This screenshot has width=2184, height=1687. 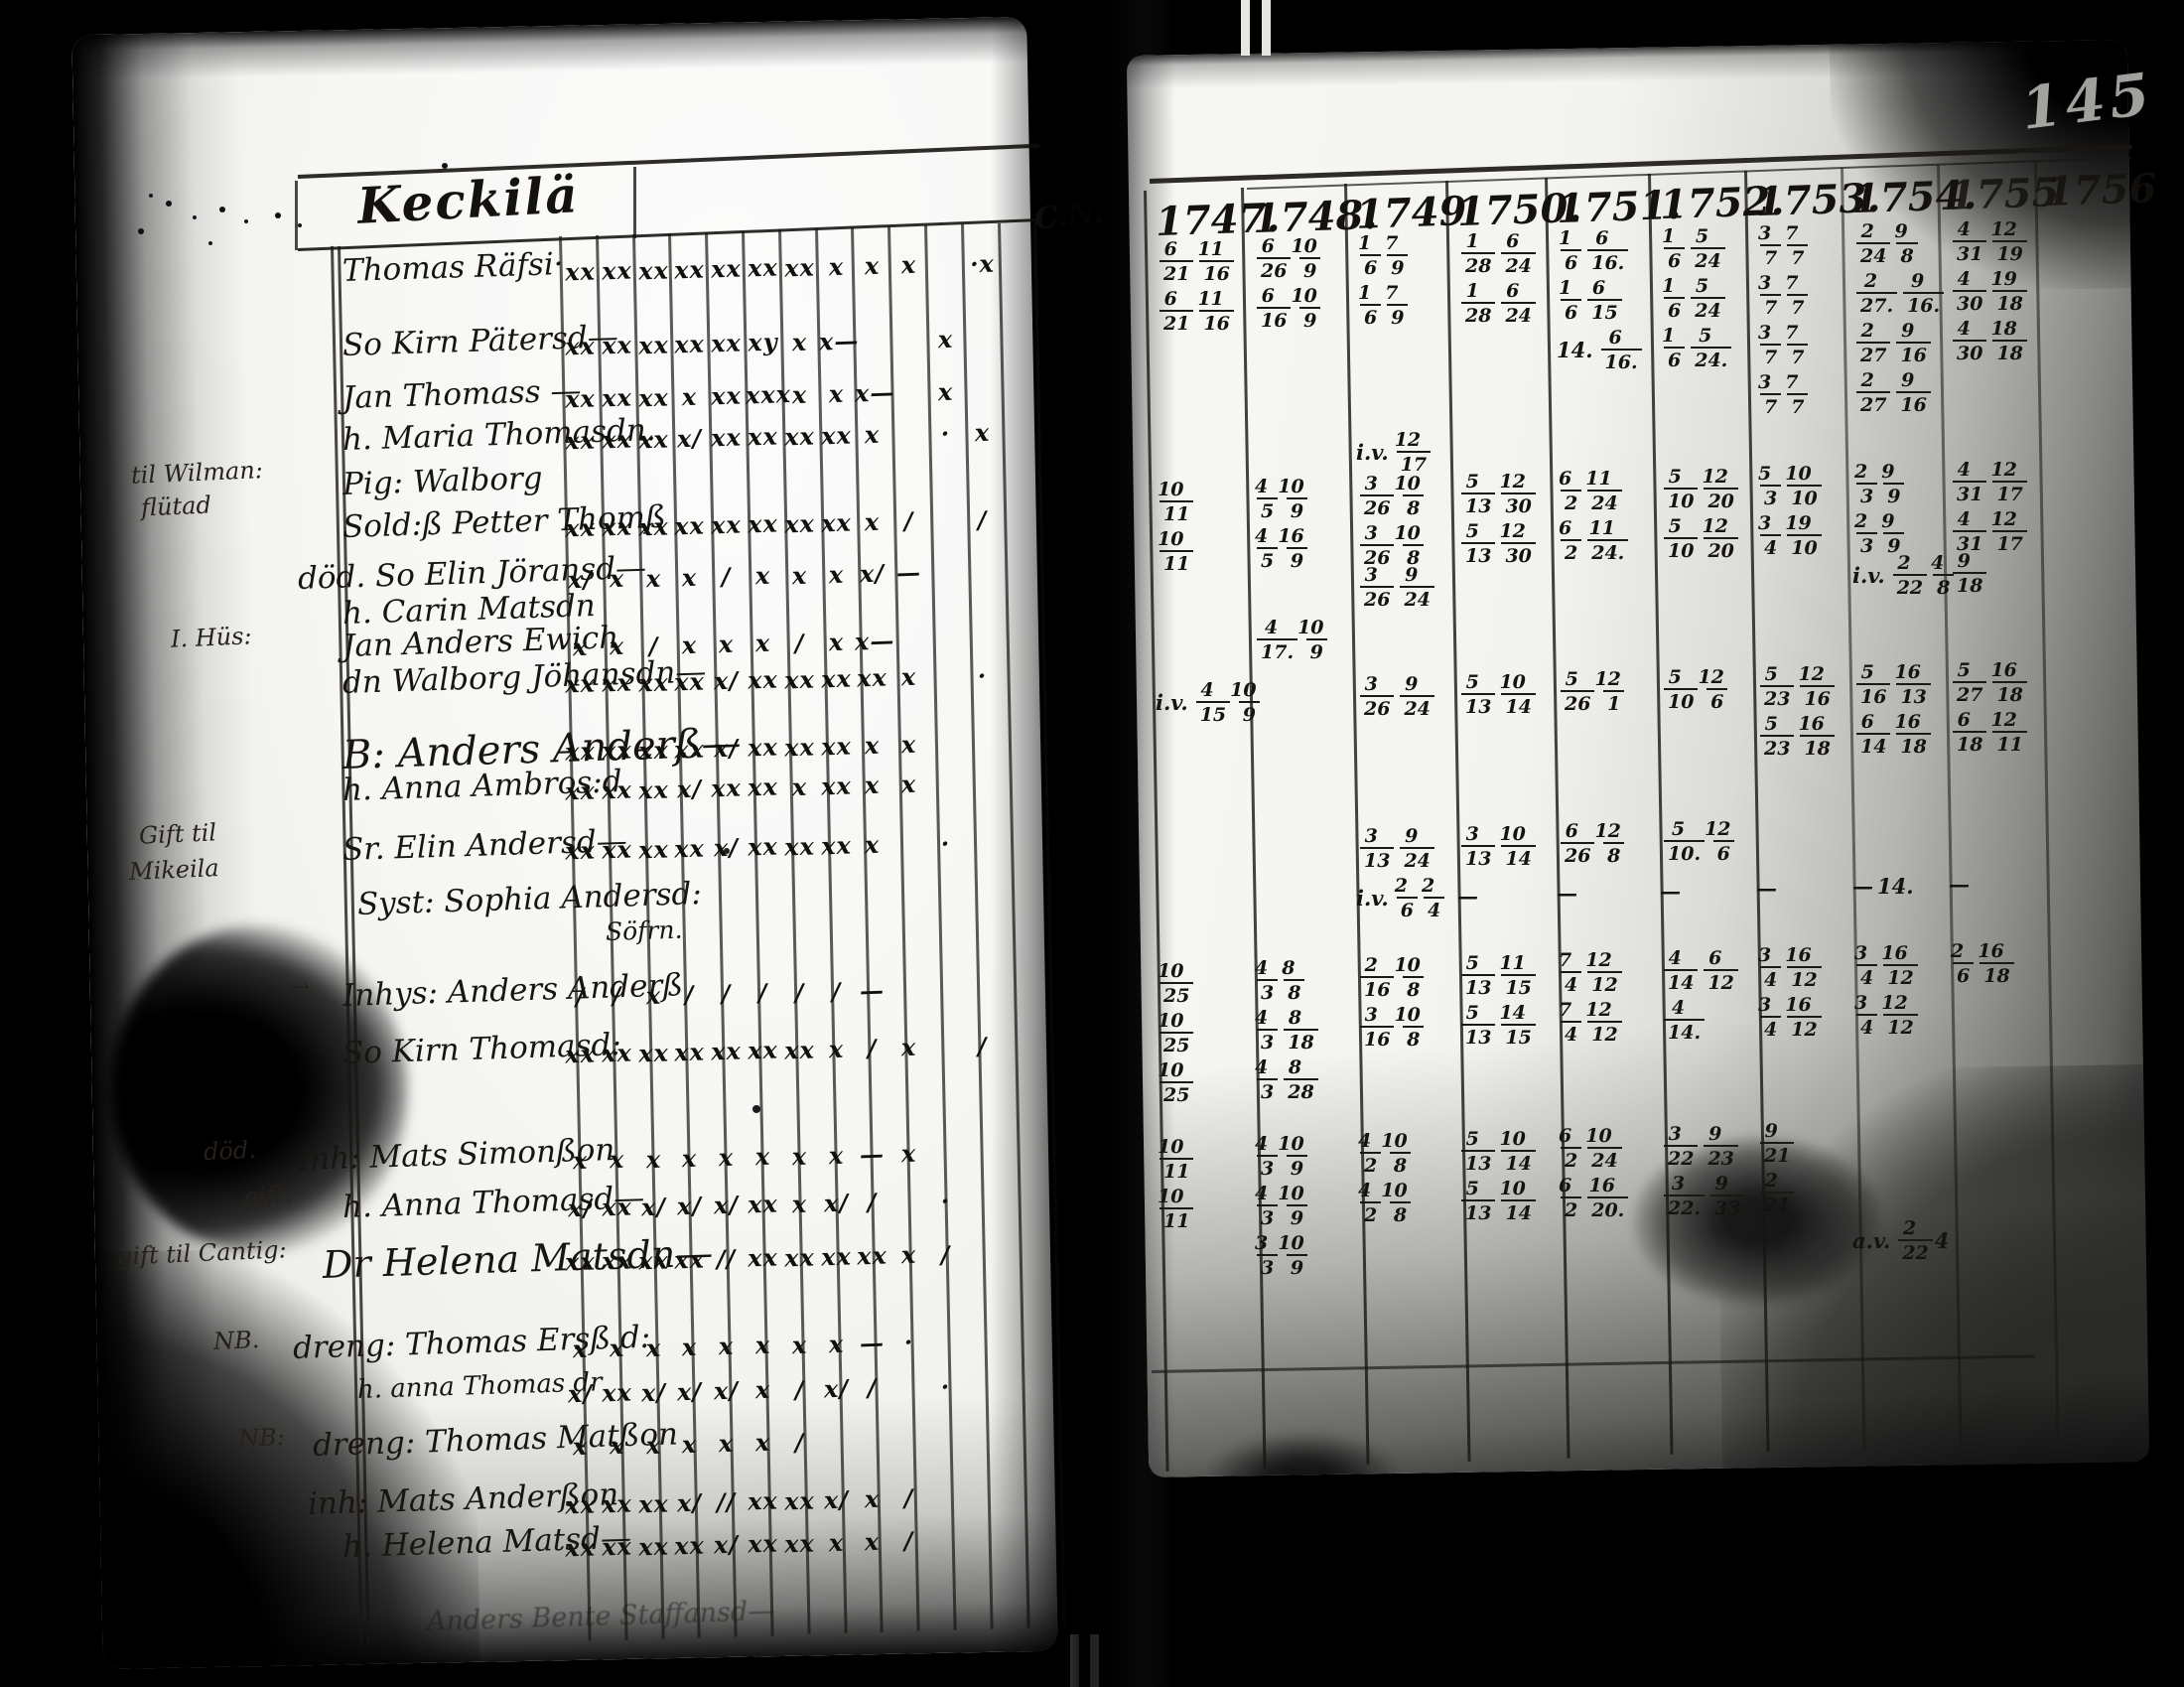 I want to click on entry-line, so click(x=1896, y=836).